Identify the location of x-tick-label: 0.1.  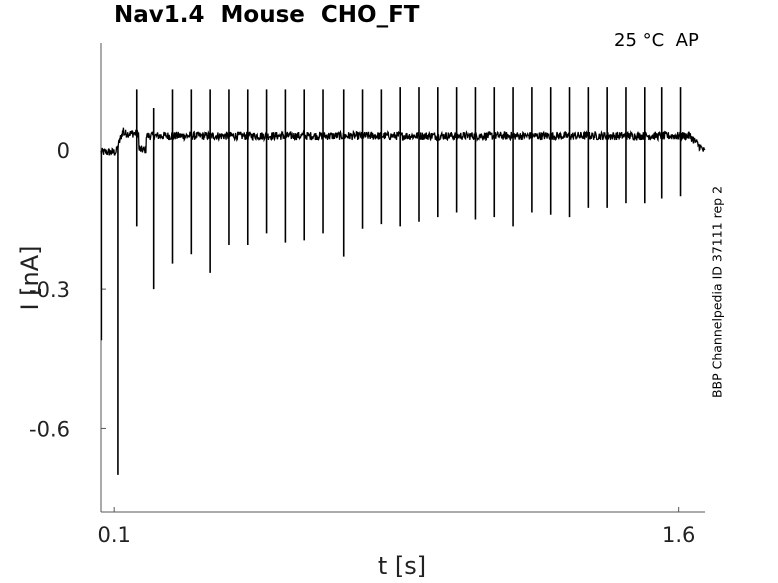
(113, 535).